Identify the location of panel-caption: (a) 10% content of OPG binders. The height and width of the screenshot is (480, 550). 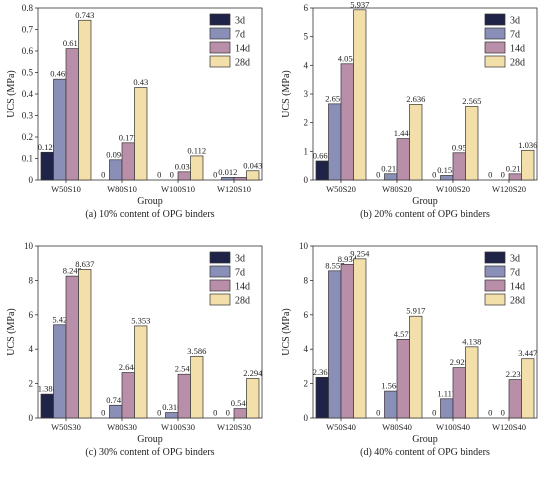
(149, 214).